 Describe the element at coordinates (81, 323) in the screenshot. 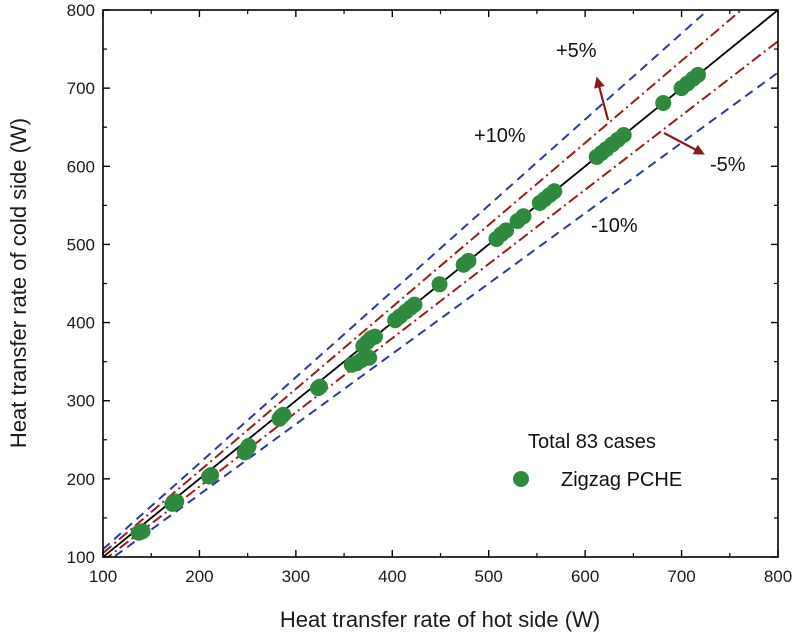

I see `y-tick-label: 400` at that location.